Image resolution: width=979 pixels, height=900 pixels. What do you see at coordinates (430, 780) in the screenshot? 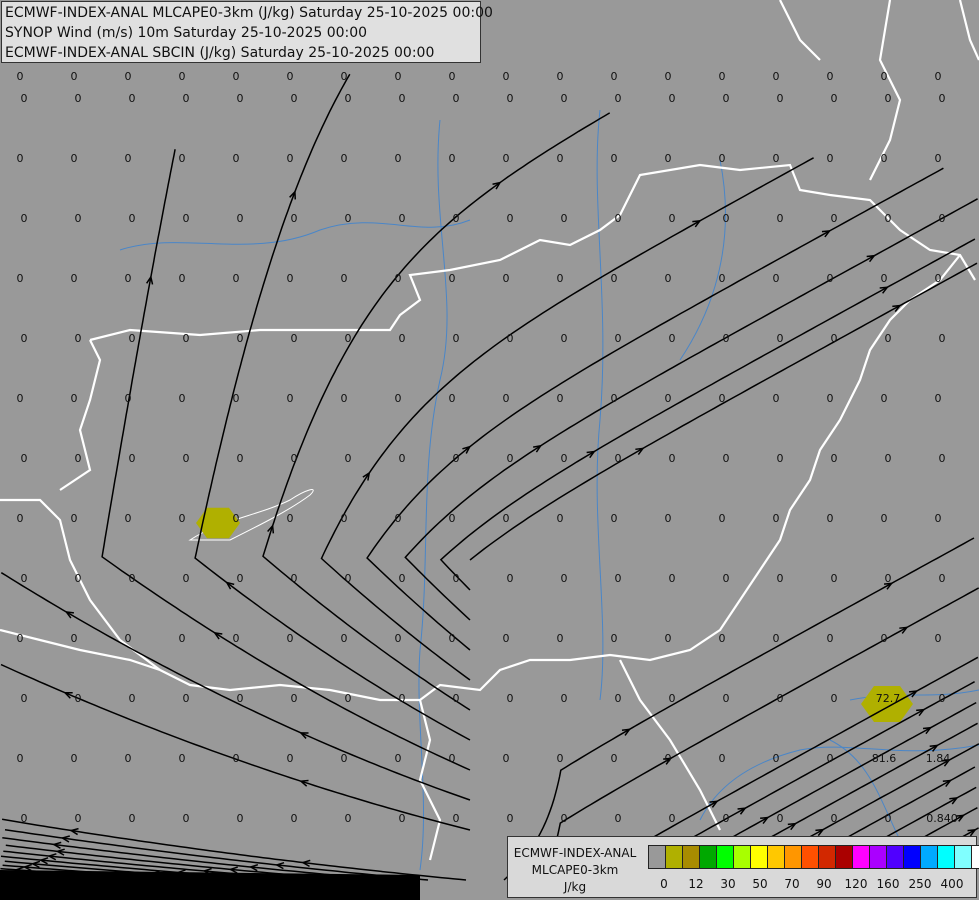
I see `country-border` at bounding box center [430, 780].